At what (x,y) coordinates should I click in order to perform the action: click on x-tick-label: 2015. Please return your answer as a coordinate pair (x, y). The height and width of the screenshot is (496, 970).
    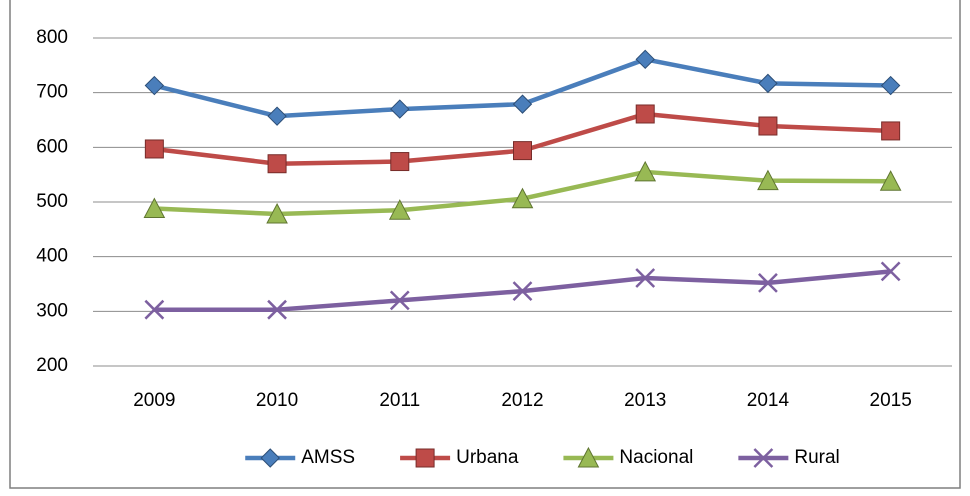
    Looking at the image, I should click on (891, 400).